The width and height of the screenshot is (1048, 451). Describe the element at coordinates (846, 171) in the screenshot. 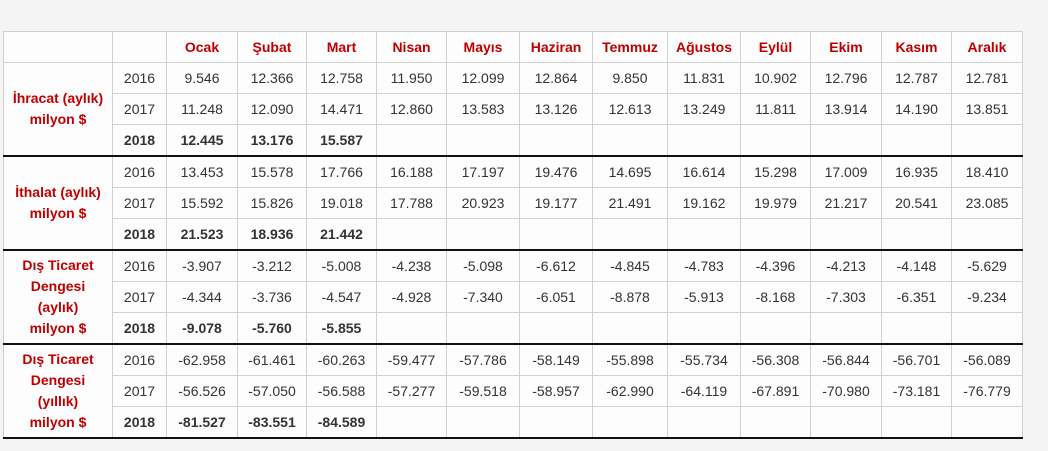

I see `value-cell: 17.009` at that location.